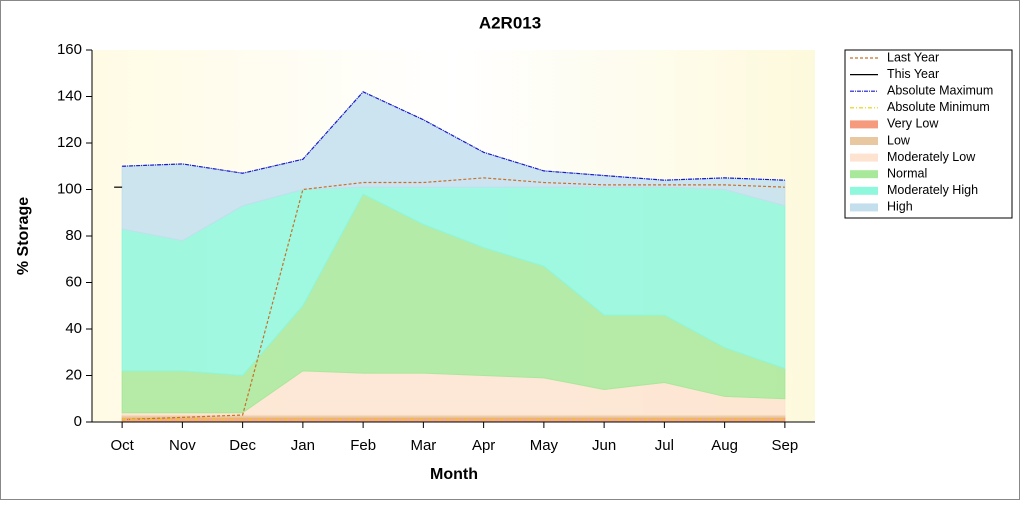 This screenshot has width=1020, height=505. I want to click on y-tick-label: 120, so click(69, 142).